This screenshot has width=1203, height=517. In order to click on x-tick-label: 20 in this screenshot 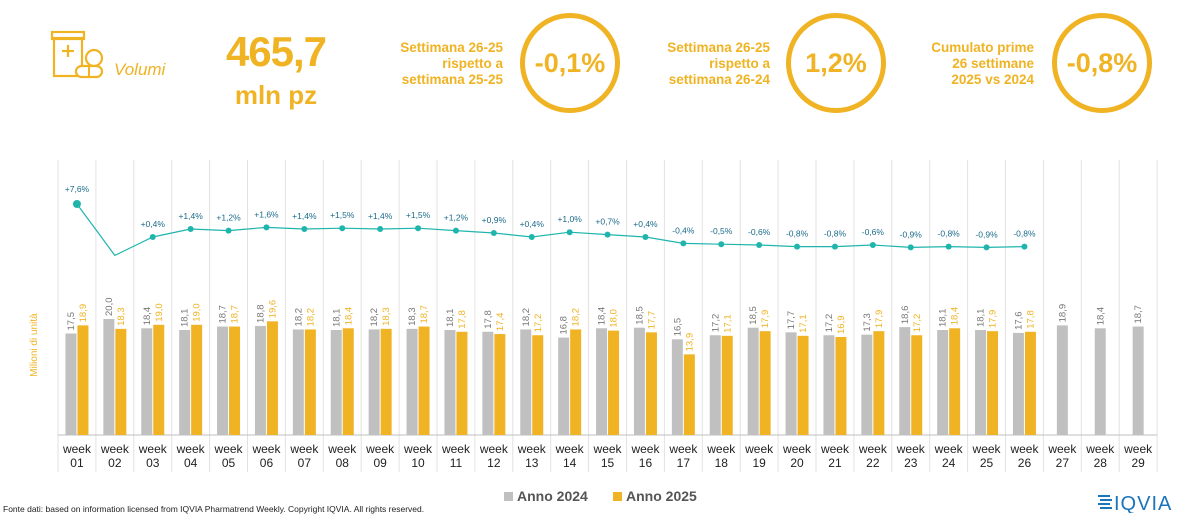, I will do `click(797, 463)`.